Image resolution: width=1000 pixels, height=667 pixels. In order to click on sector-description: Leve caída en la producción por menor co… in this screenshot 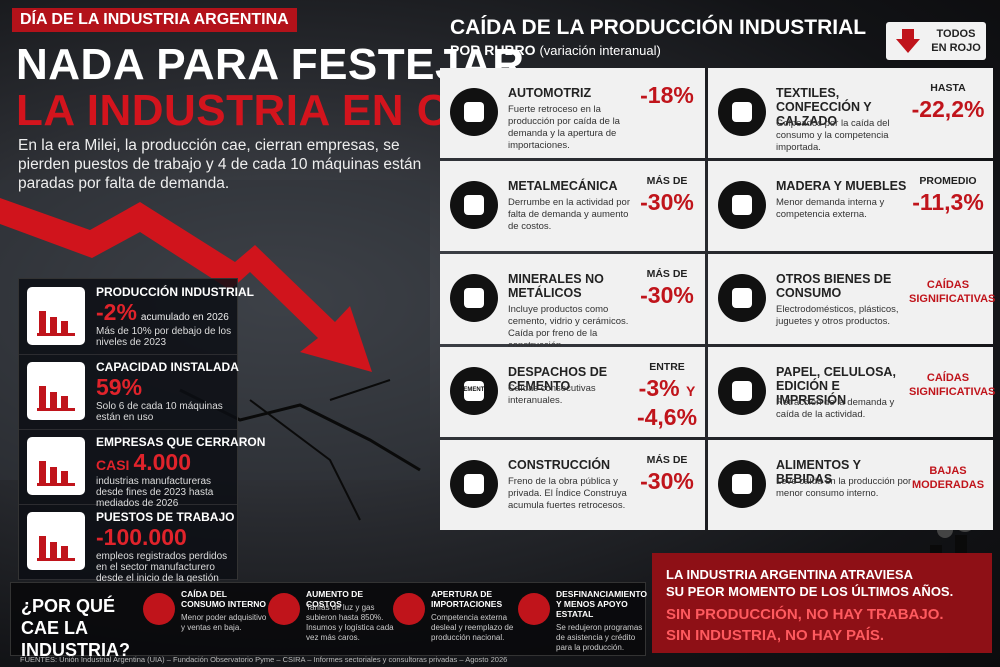, I will do `click(844, 487)`.